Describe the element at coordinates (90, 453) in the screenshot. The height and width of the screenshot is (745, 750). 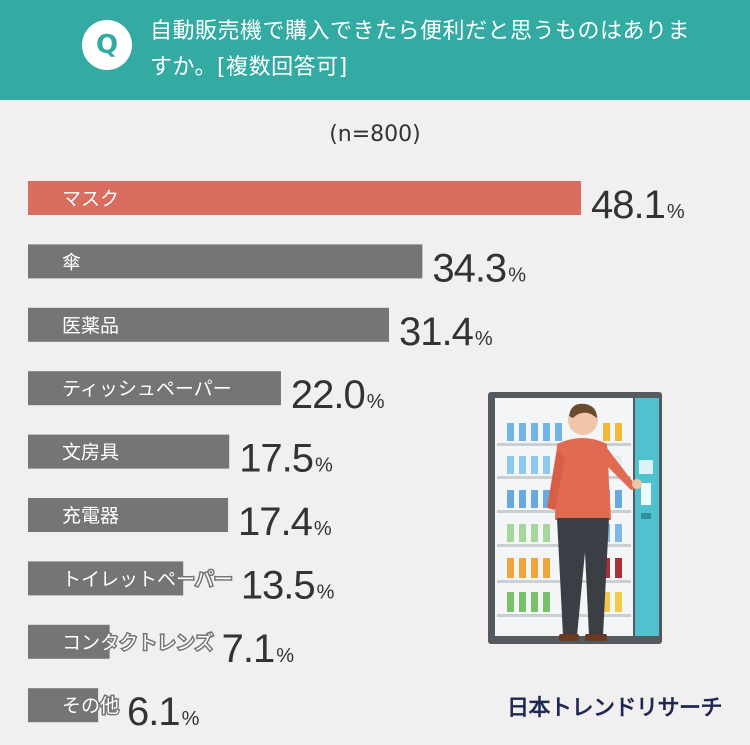
I see `bar-label-4: 文房具` at that location.